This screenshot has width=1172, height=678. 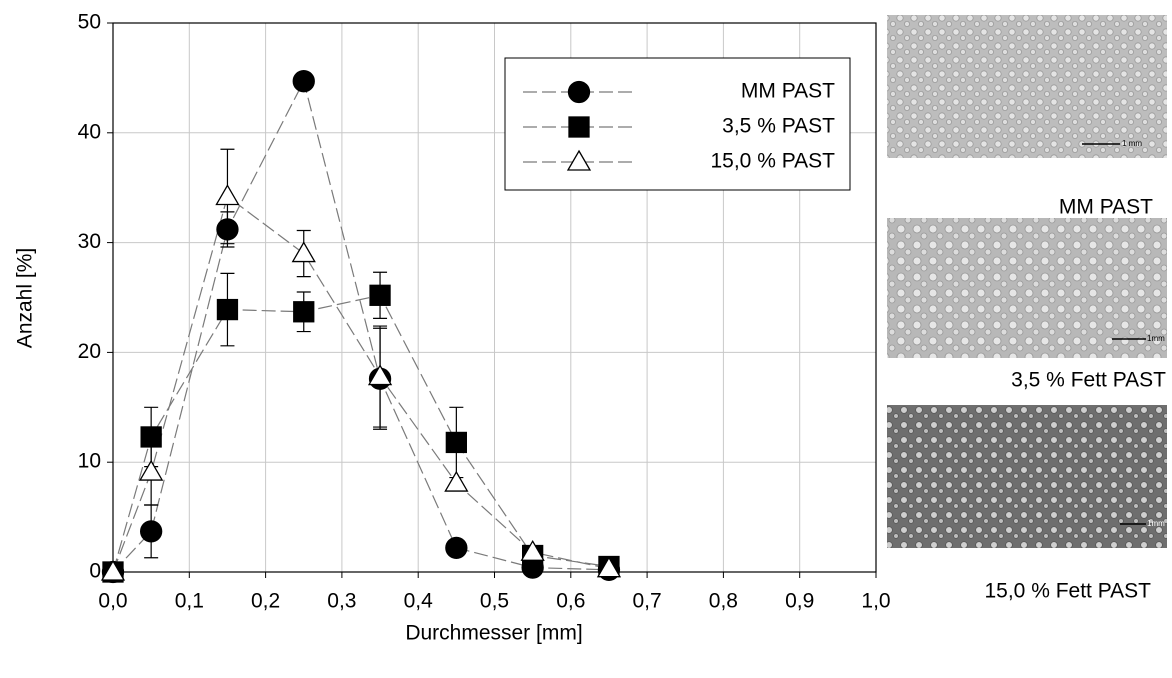 I want to click on y-tick-label: 10, so click(x=89, y=461).